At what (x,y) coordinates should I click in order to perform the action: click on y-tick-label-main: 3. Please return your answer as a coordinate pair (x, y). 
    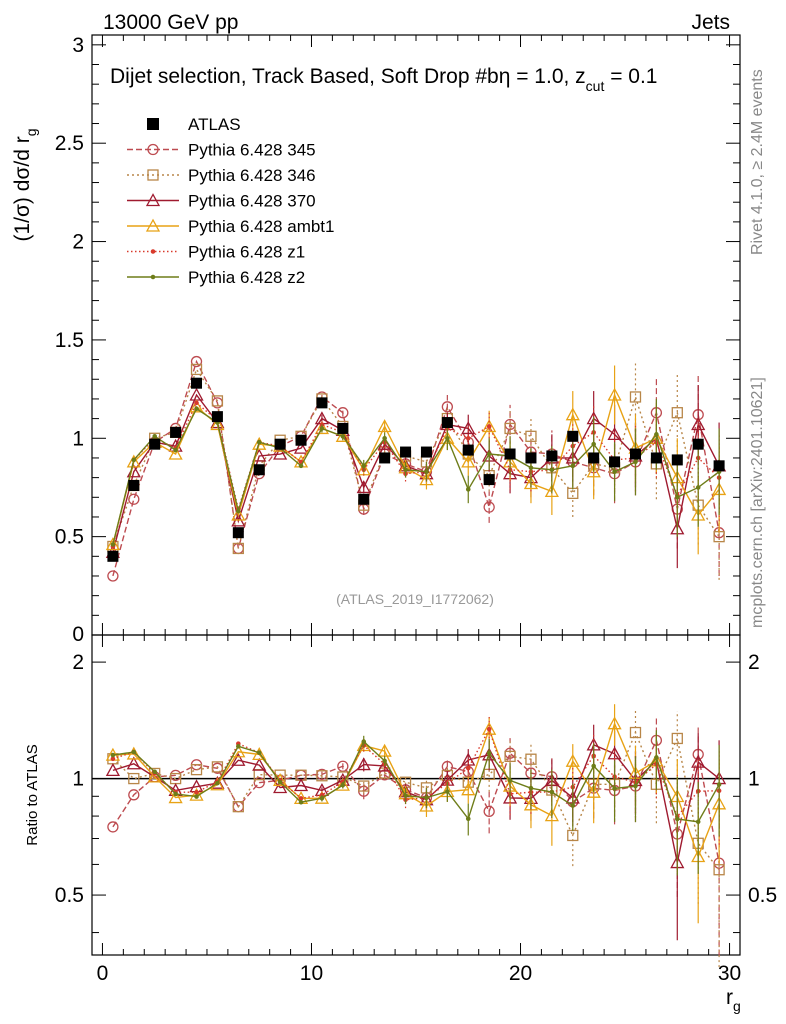
    Looking at the image, I should click on (78, 45).